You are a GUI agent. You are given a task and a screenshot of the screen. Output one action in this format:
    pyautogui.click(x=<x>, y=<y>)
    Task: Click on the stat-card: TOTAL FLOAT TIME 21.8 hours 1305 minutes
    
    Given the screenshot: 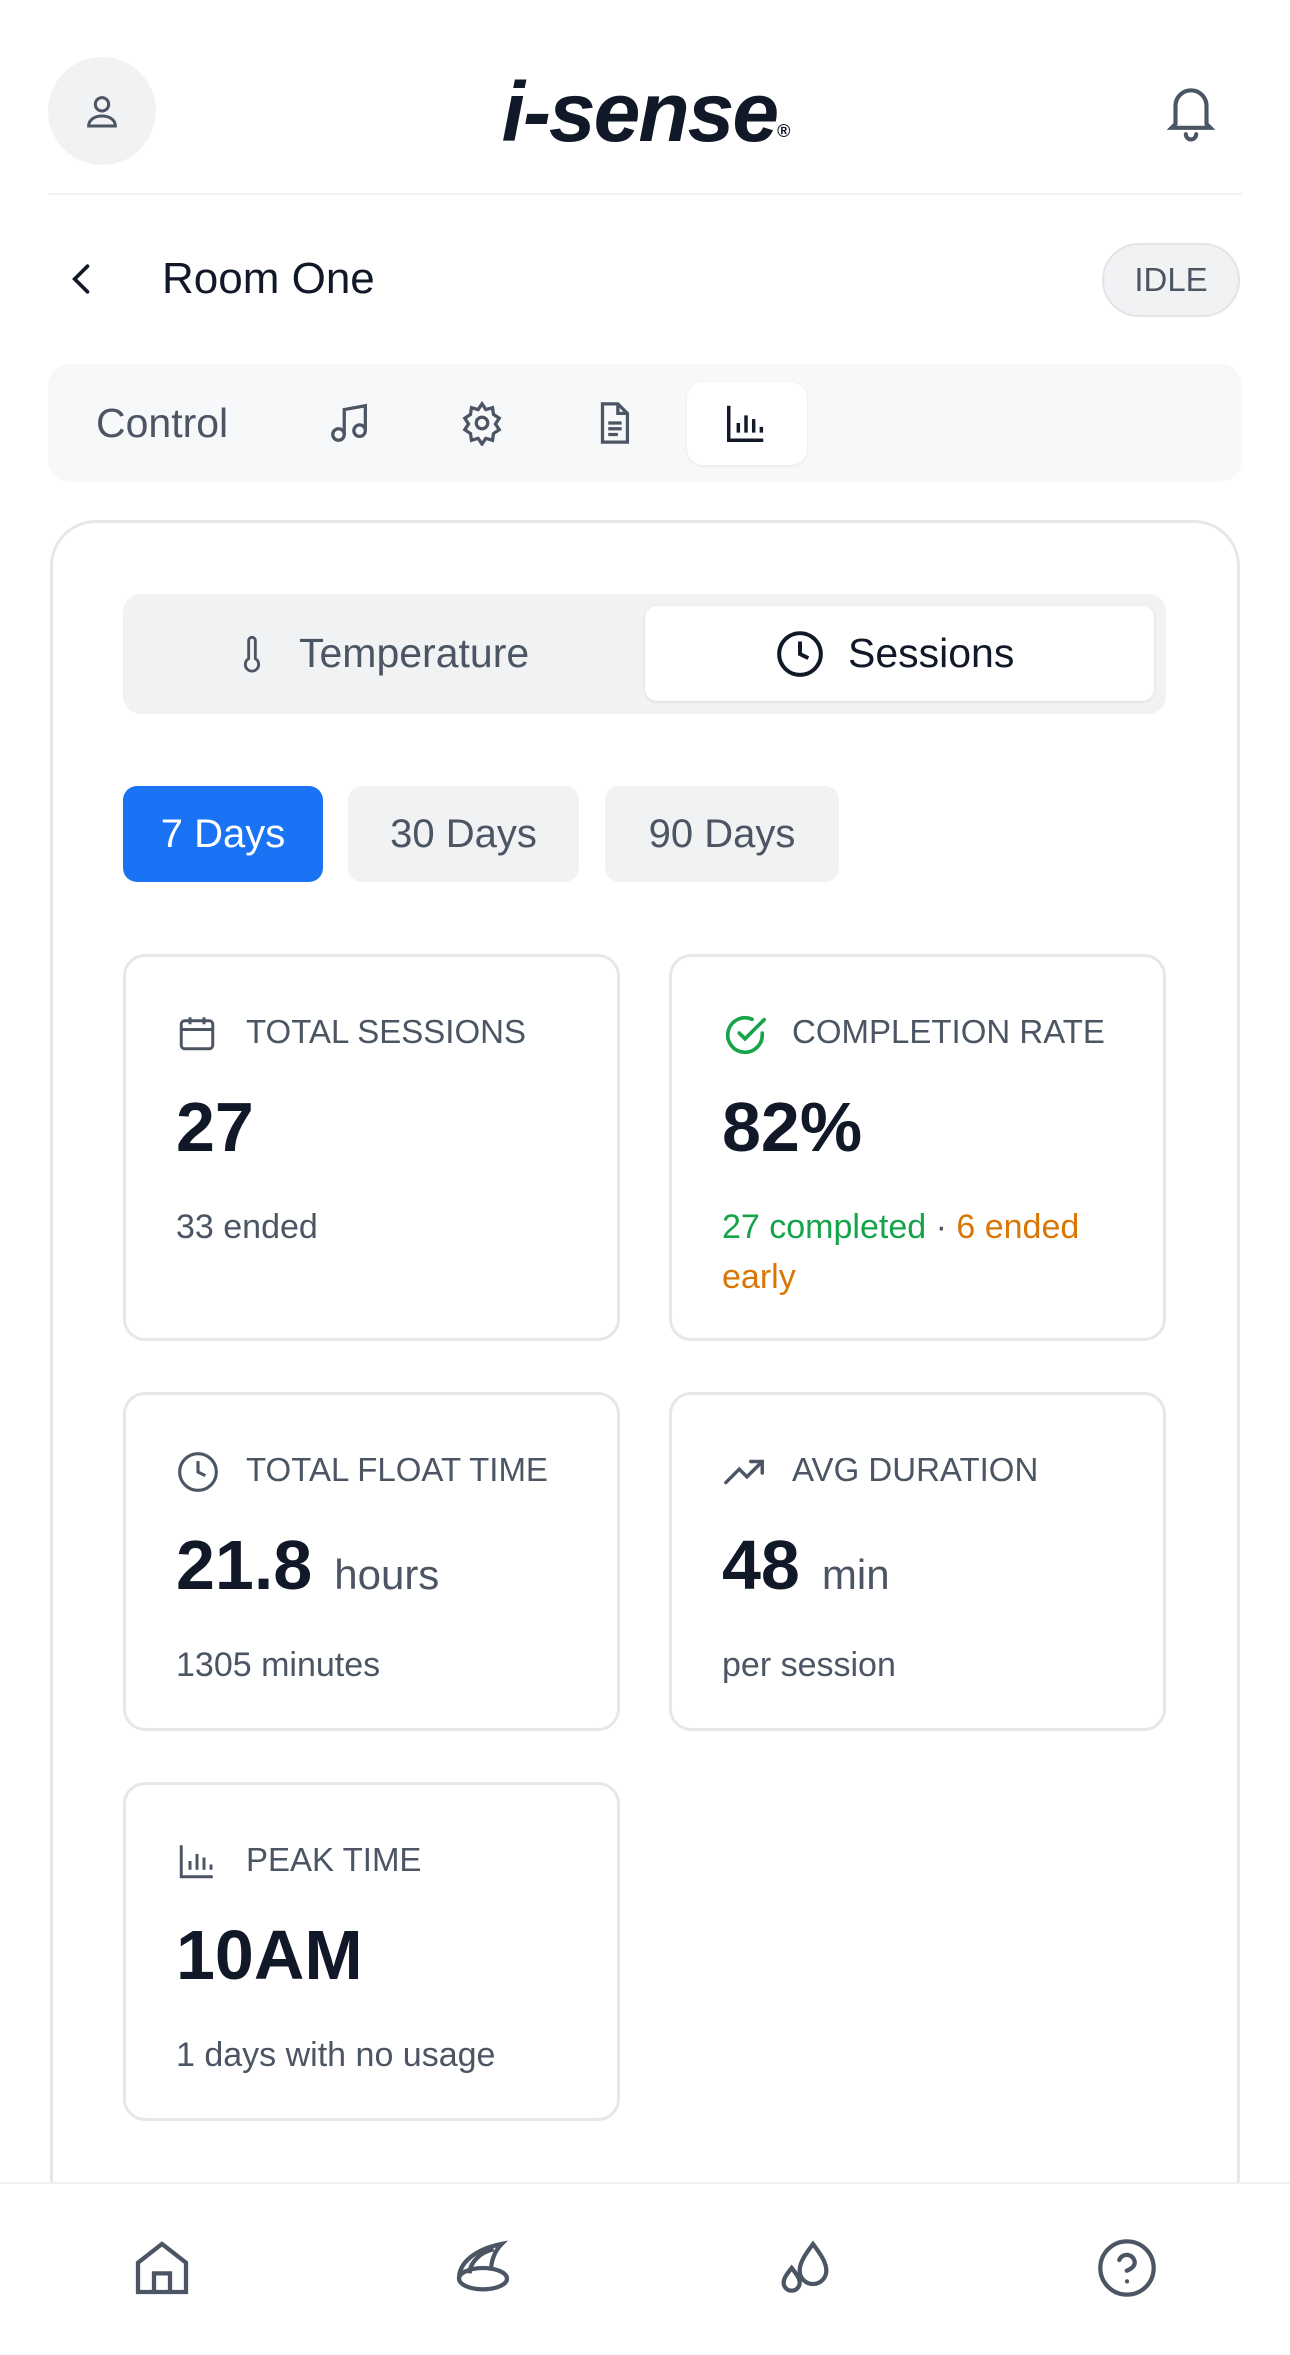 What is the action you would take?
    pyautogui.click(x=371, y=1561)
    